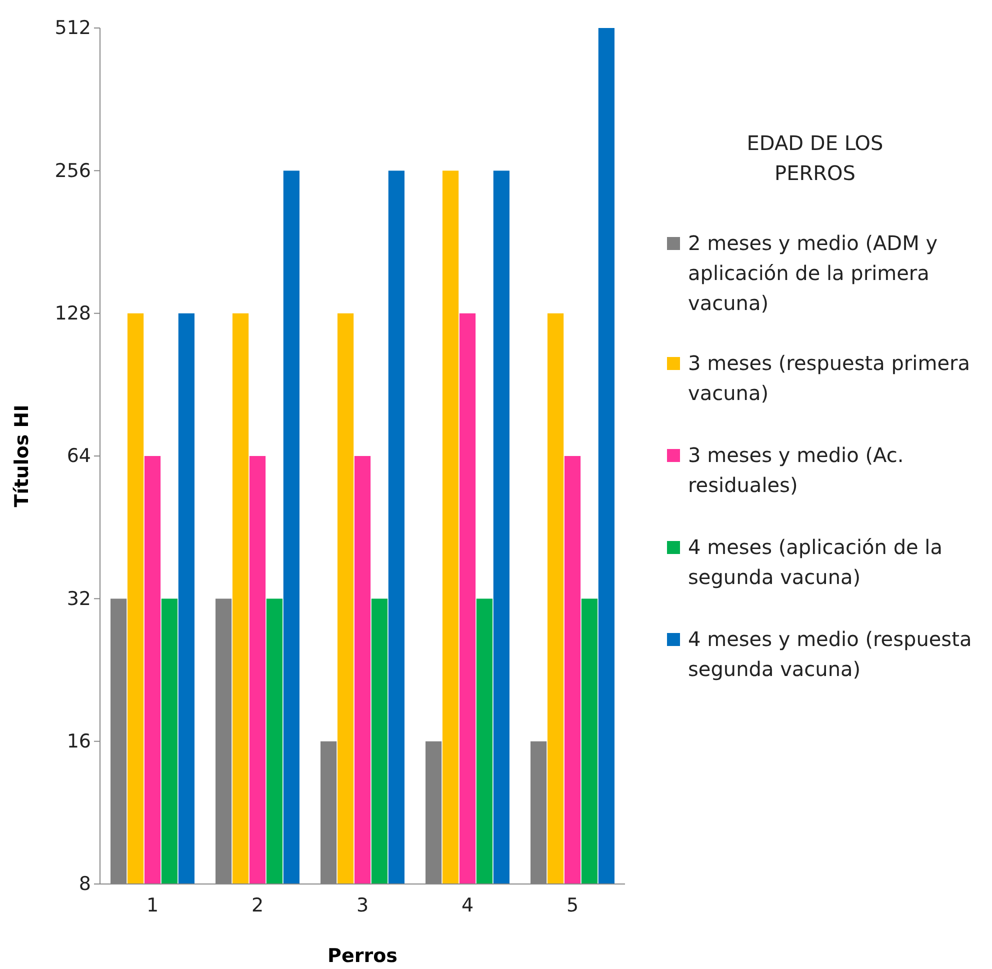 The width and height of the screenshot is (992, 969). I want to click on legend-label: 4 meses (aplicación de la segunda vacuna), so click(815, 562).